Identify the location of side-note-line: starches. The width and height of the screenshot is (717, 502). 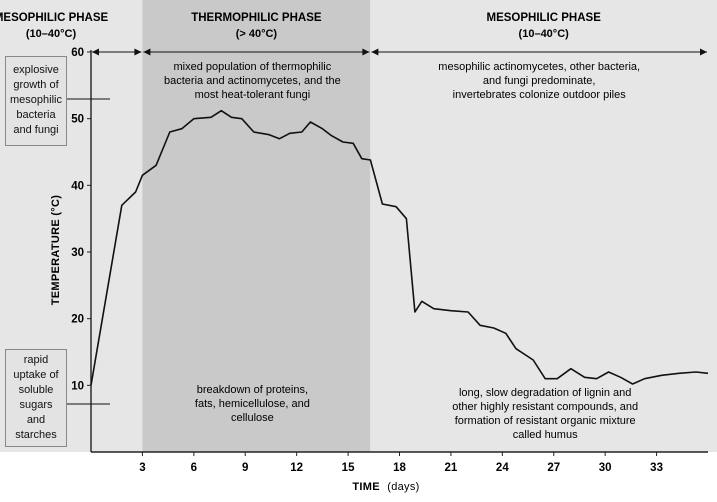
(36, 435).